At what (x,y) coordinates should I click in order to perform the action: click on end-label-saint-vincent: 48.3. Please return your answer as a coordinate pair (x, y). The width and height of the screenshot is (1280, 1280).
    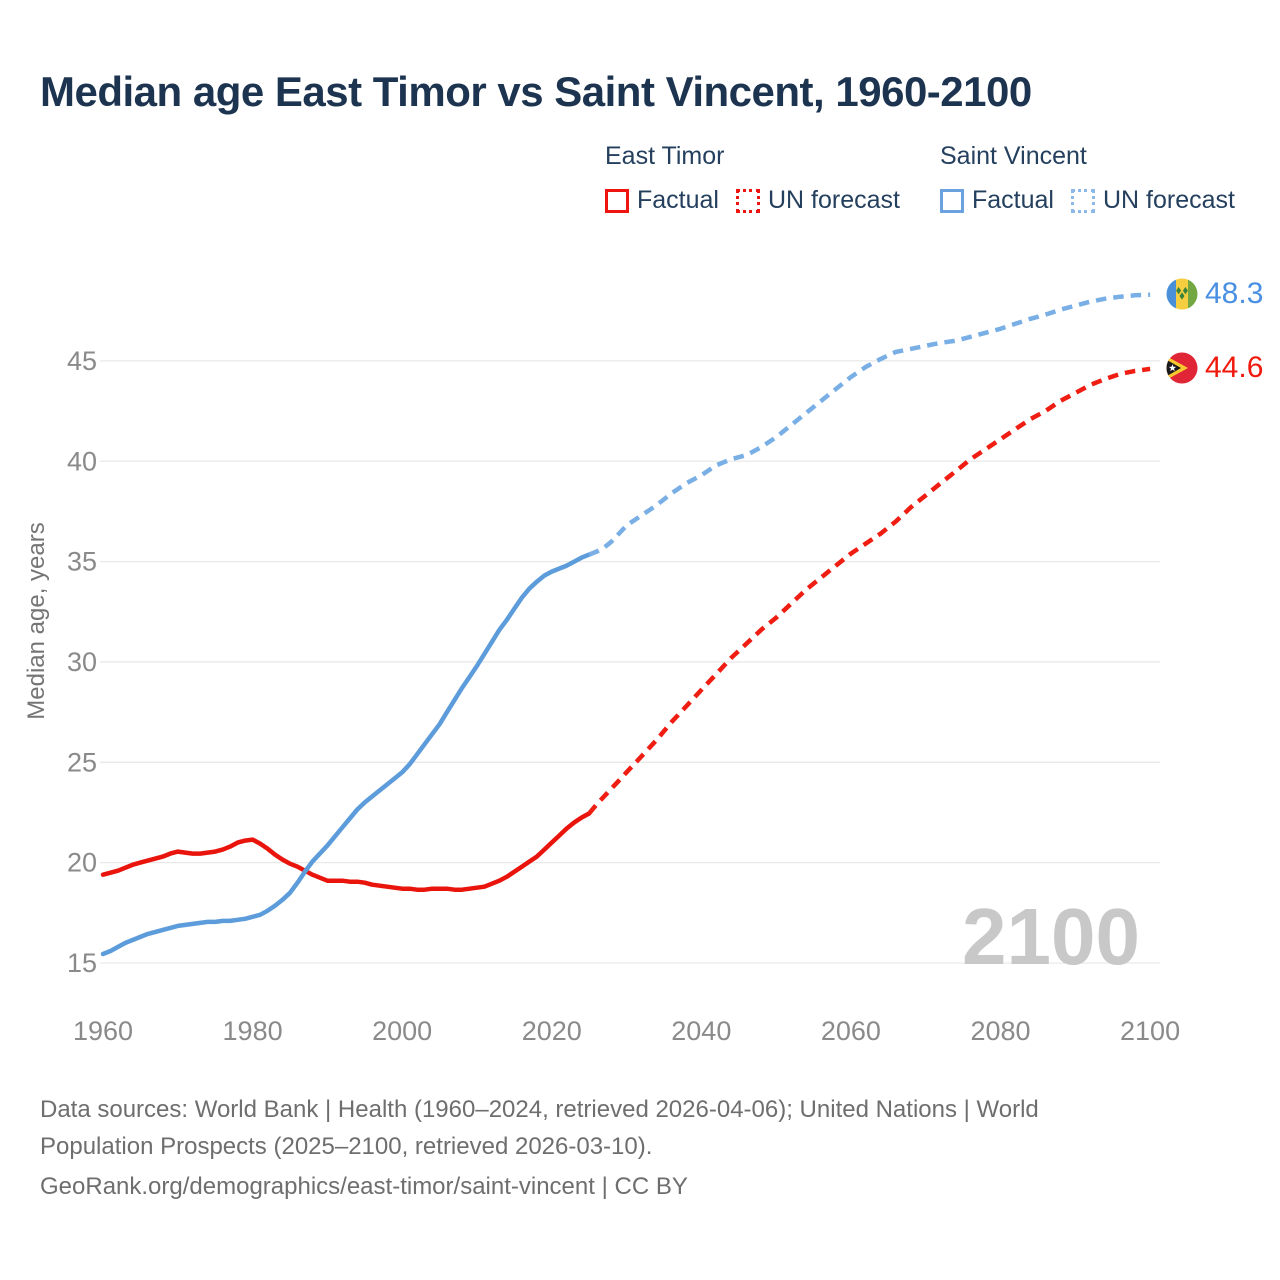
    Looking at the image, I should click on (1214, 294).